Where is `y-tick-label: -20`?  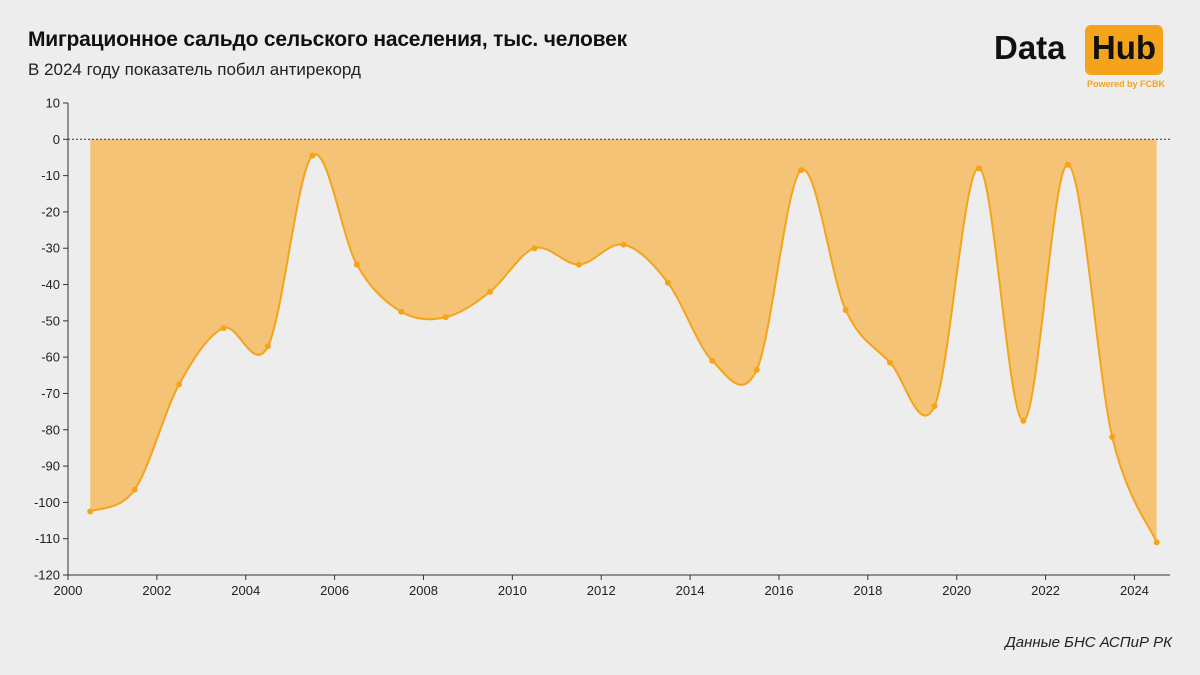
y-tick-label: -20 is located at coordinates (50, 211).